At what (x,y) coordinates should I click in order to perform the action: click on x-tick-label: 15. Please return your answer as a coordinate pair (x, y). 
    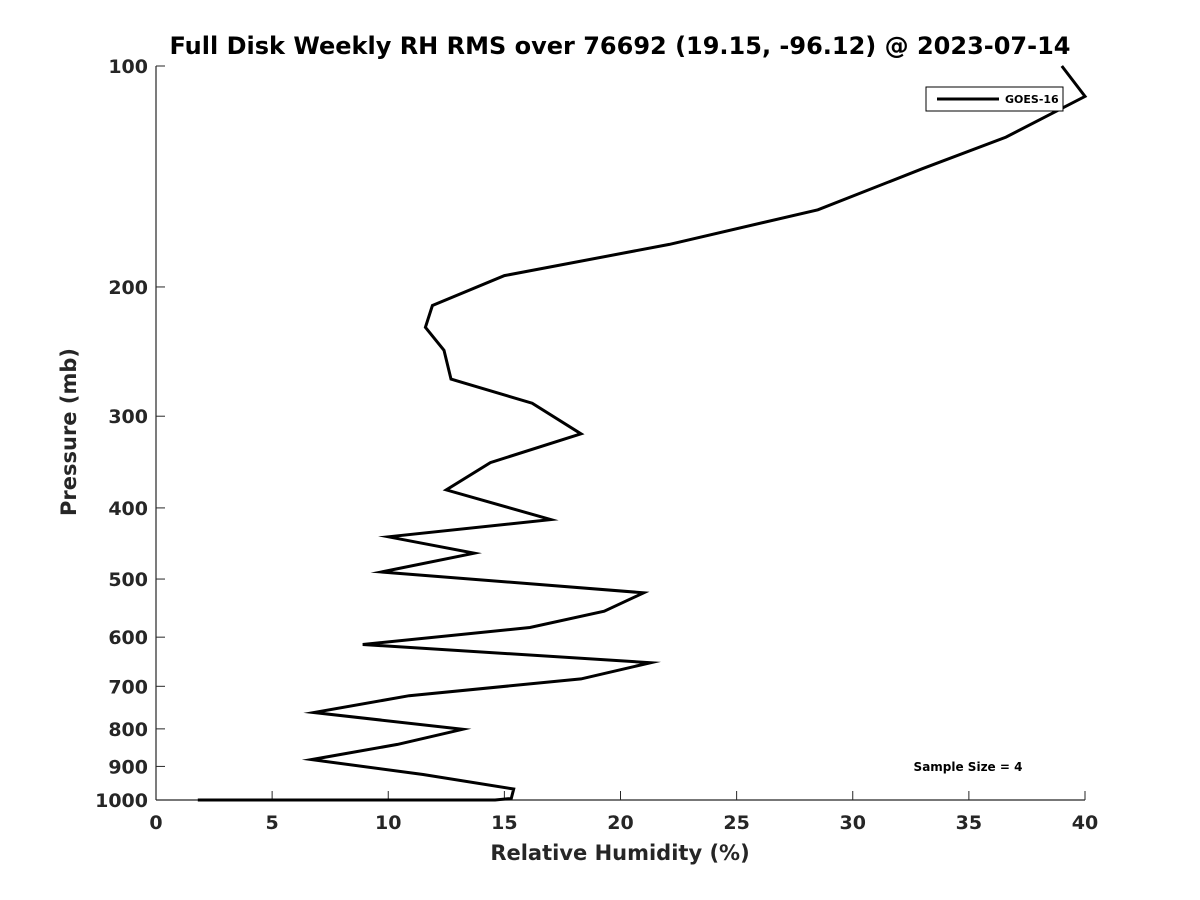
    Looking at the image, I should click on (504, 823).